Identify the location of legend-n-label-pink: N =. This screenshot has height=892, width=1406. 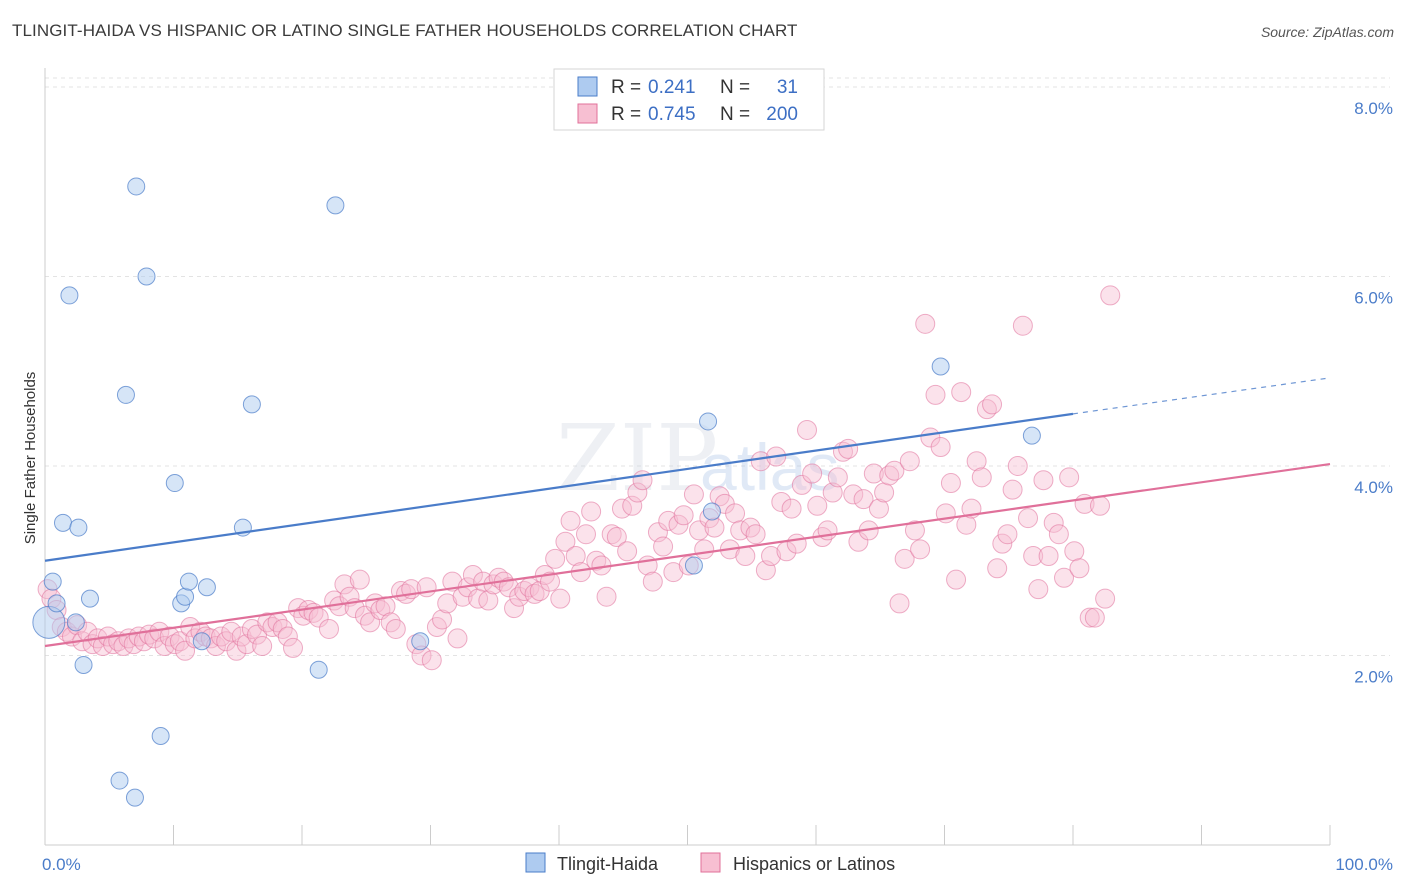
(735, 114).